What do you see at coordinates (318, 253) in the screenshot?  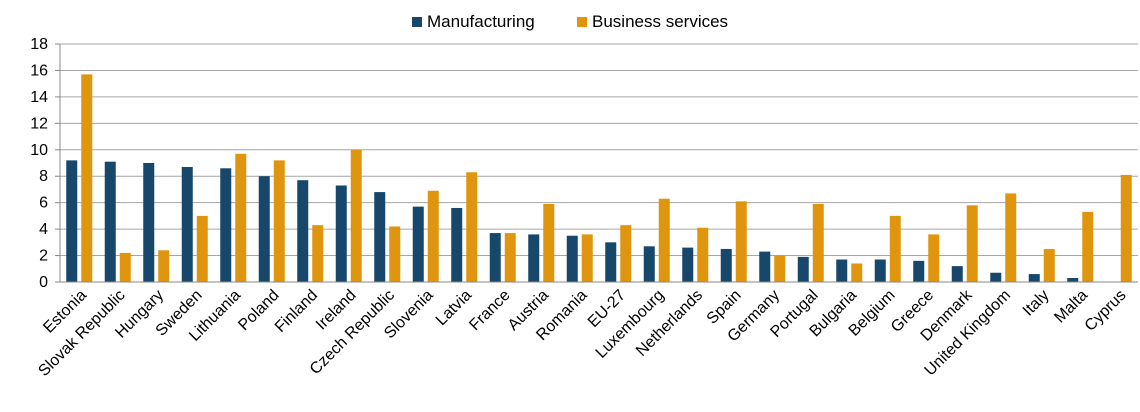 I see `bar-business-services-finland` at bounding box center [318, 253].